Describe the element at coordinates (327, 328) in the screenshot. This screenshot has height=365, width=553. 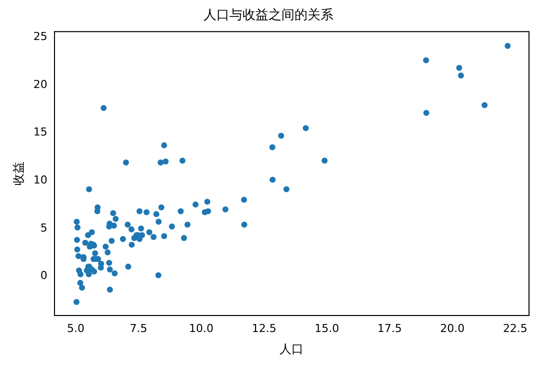
I see `x-tick-label: 15.0` at that location.